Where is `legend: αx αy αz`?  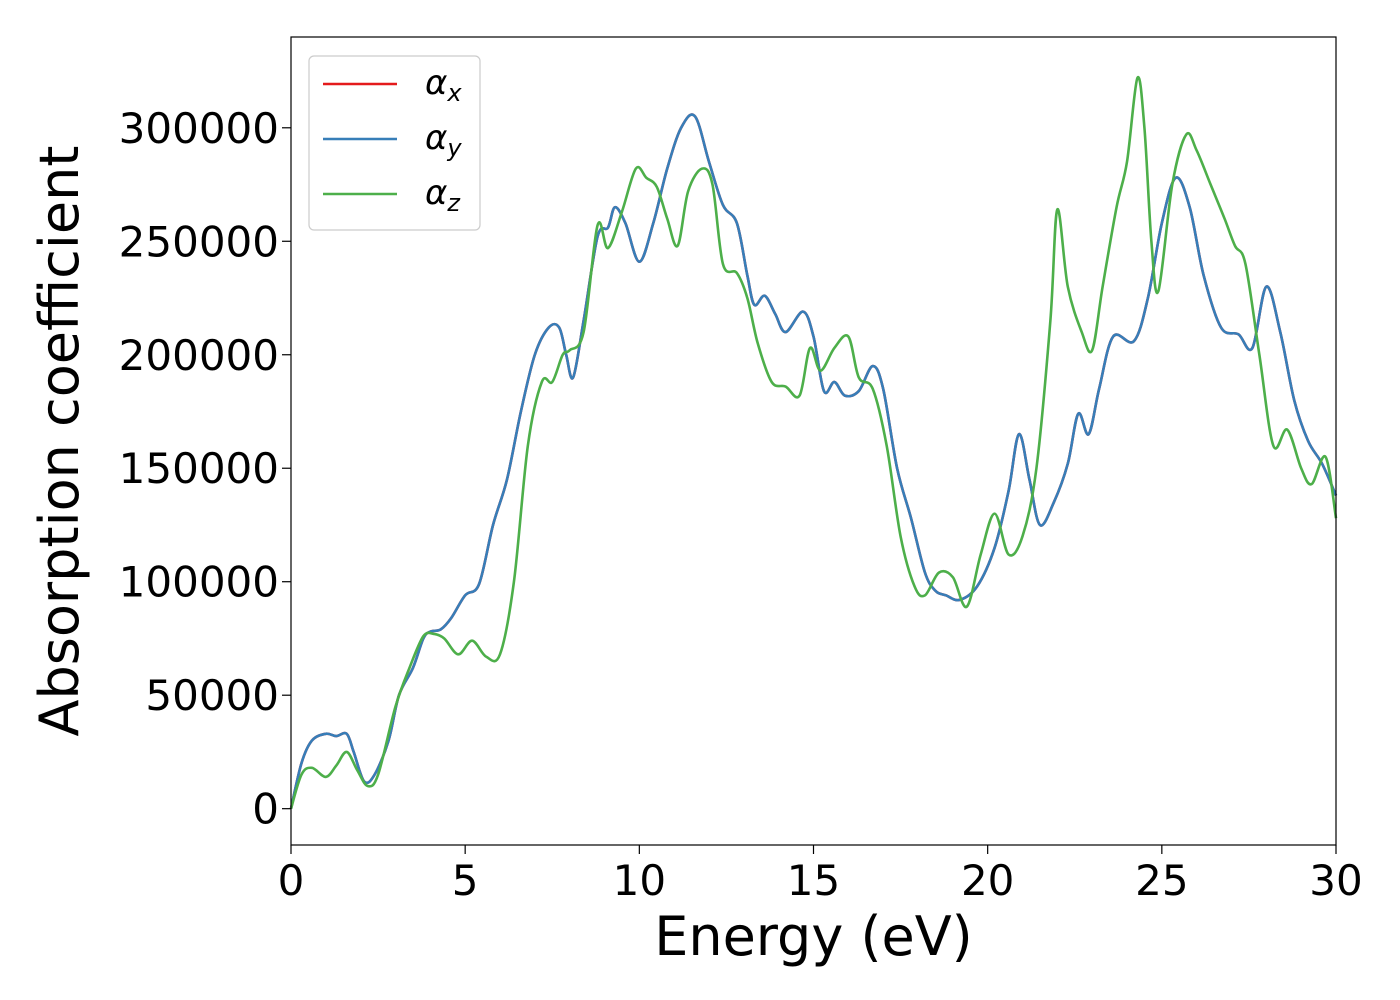 legend: αx αy αz is located at coordinates (394, 143).